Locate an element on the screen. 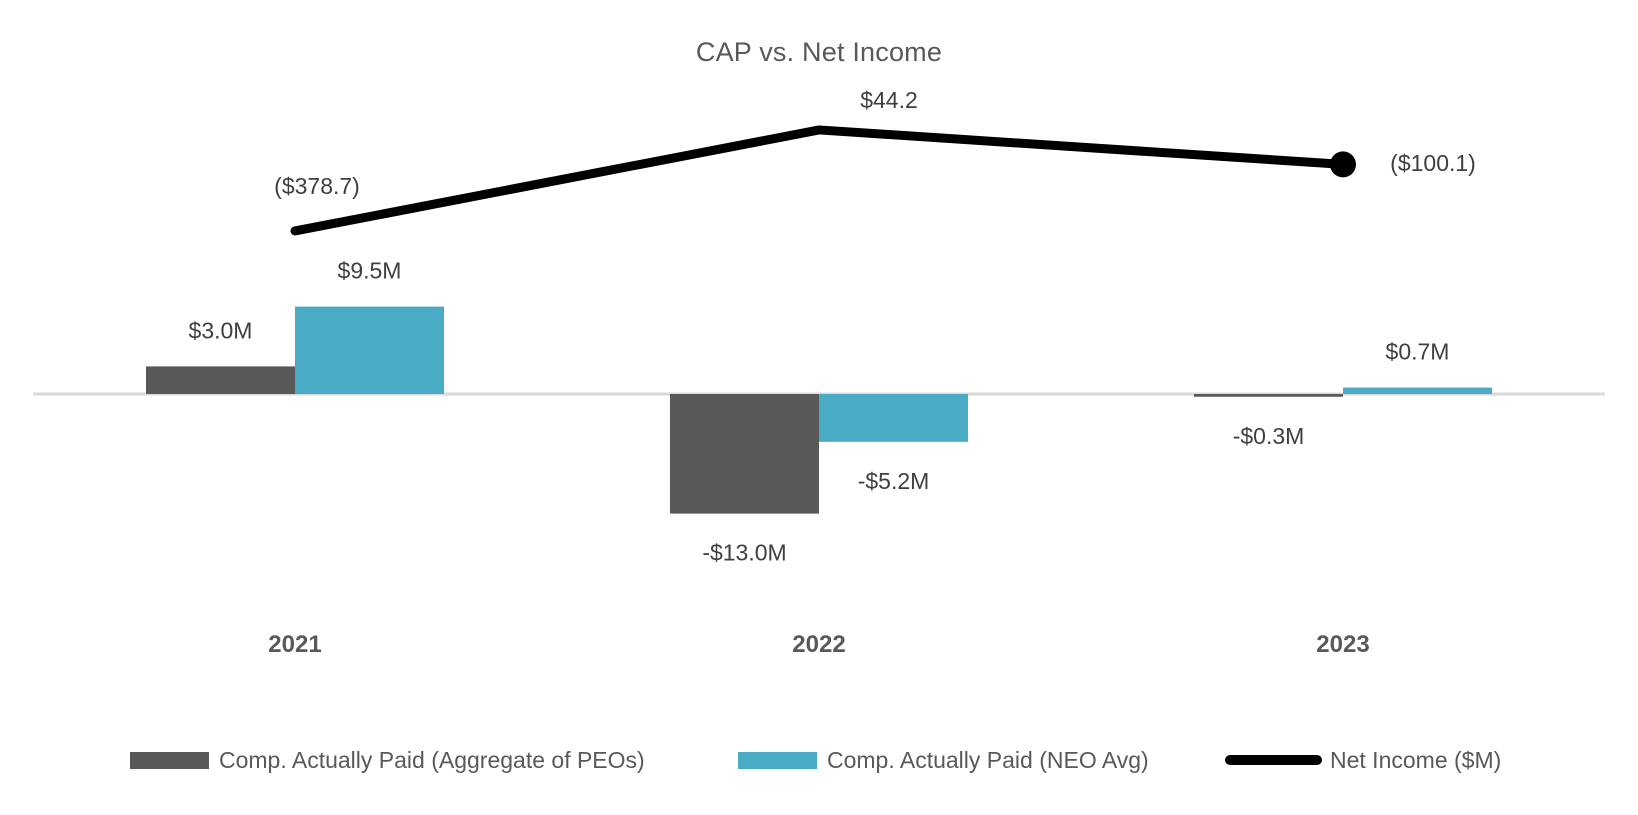 This screenshot has width=1638, height=815. legend-swatch-cap-neo-avg-icon is located at coordinates (777, 760).